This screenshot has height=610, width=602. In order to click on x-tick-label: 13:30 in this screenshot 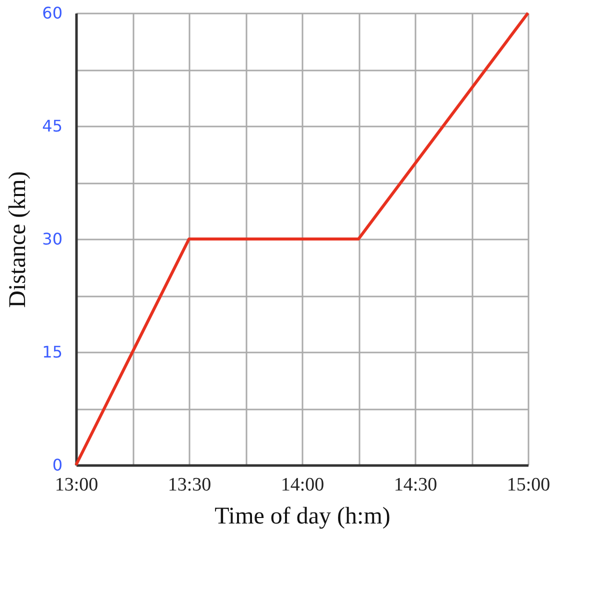, I will do `click(190, 485)`.